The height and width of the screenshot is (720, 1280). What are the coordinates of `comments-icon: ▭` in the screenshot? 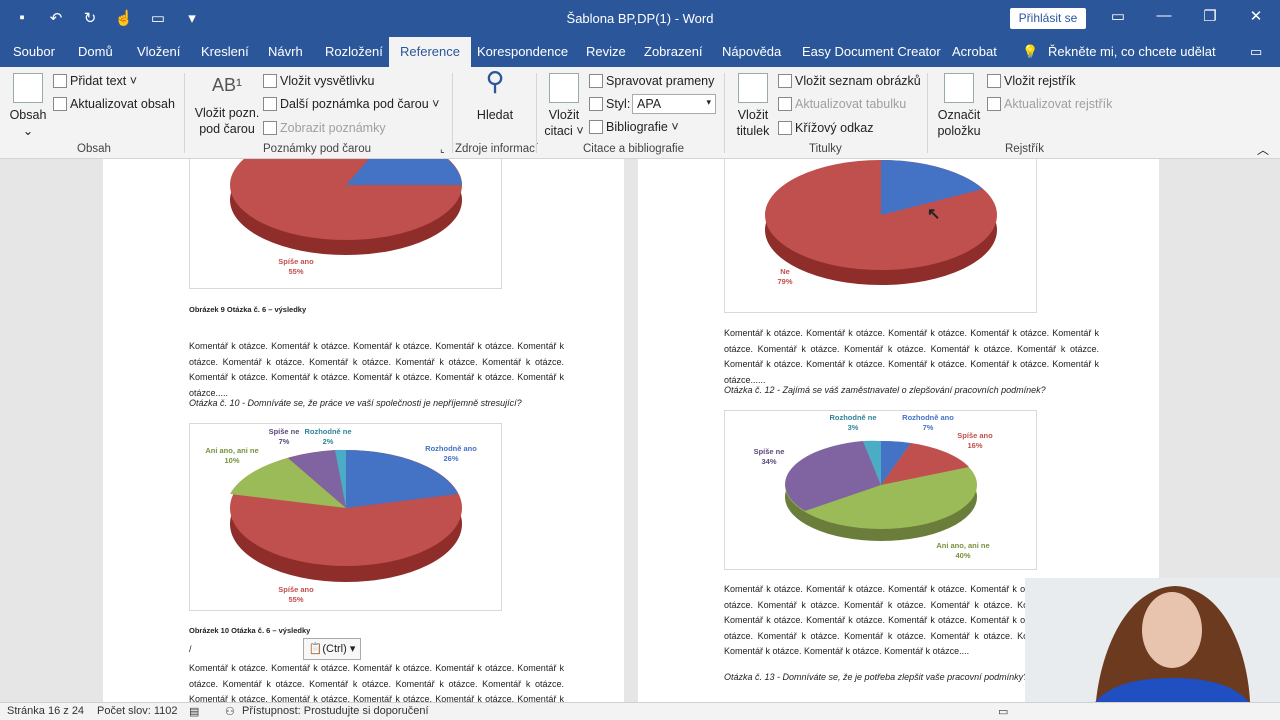 It's located at (1256, 51).